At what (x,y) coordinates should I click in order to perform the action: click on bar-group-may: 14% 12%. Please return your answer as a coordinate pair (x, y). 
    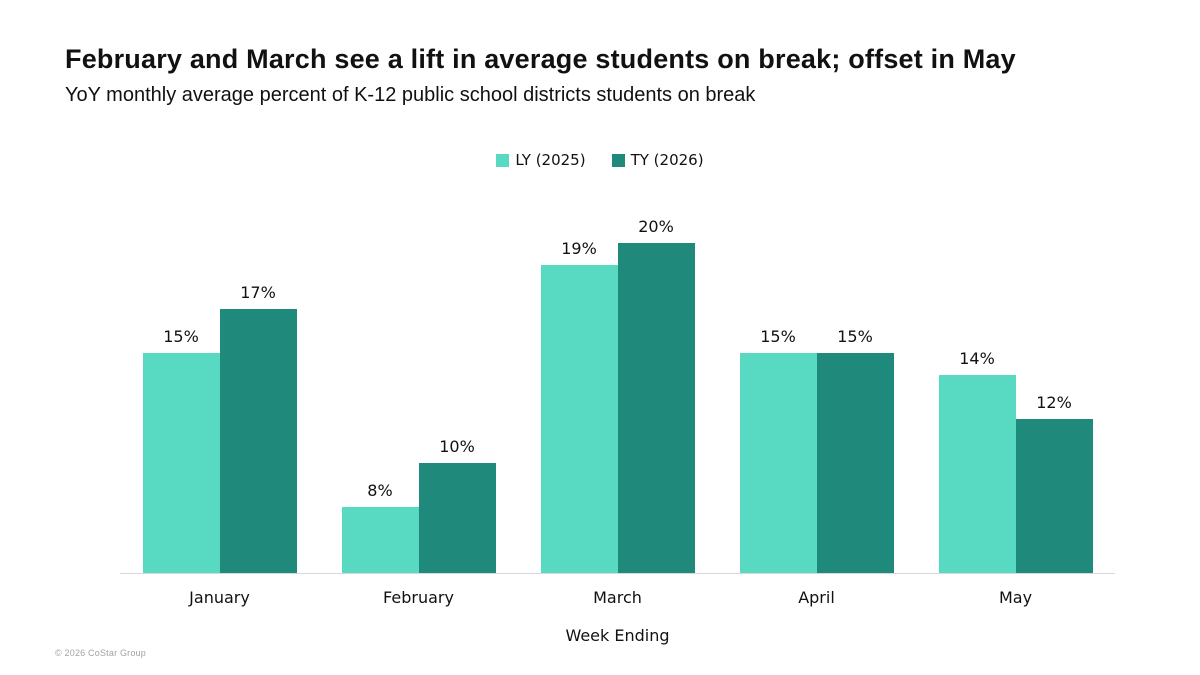
    Looking at the image, I should click on (1015, 386).